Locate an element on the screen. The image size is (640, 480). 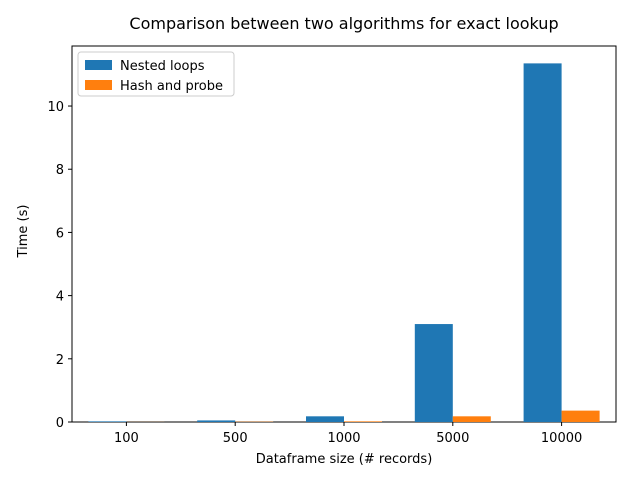
y-tick-label: 4 is located at coordinates (60, 297).